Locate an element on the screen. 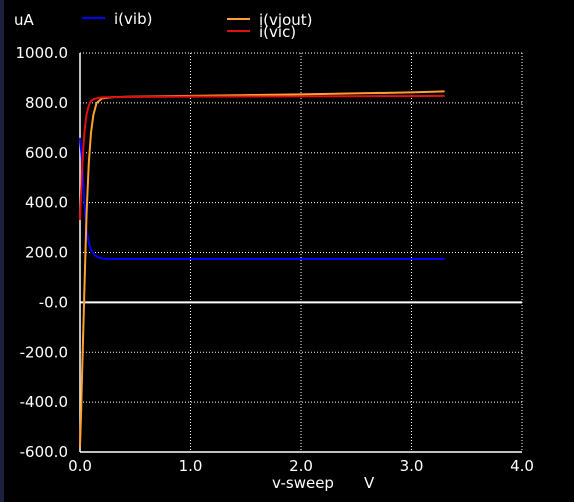 This screenshot has height=502, width=574. x-tick-label: 4.0 is located at coordinates (522, 466).